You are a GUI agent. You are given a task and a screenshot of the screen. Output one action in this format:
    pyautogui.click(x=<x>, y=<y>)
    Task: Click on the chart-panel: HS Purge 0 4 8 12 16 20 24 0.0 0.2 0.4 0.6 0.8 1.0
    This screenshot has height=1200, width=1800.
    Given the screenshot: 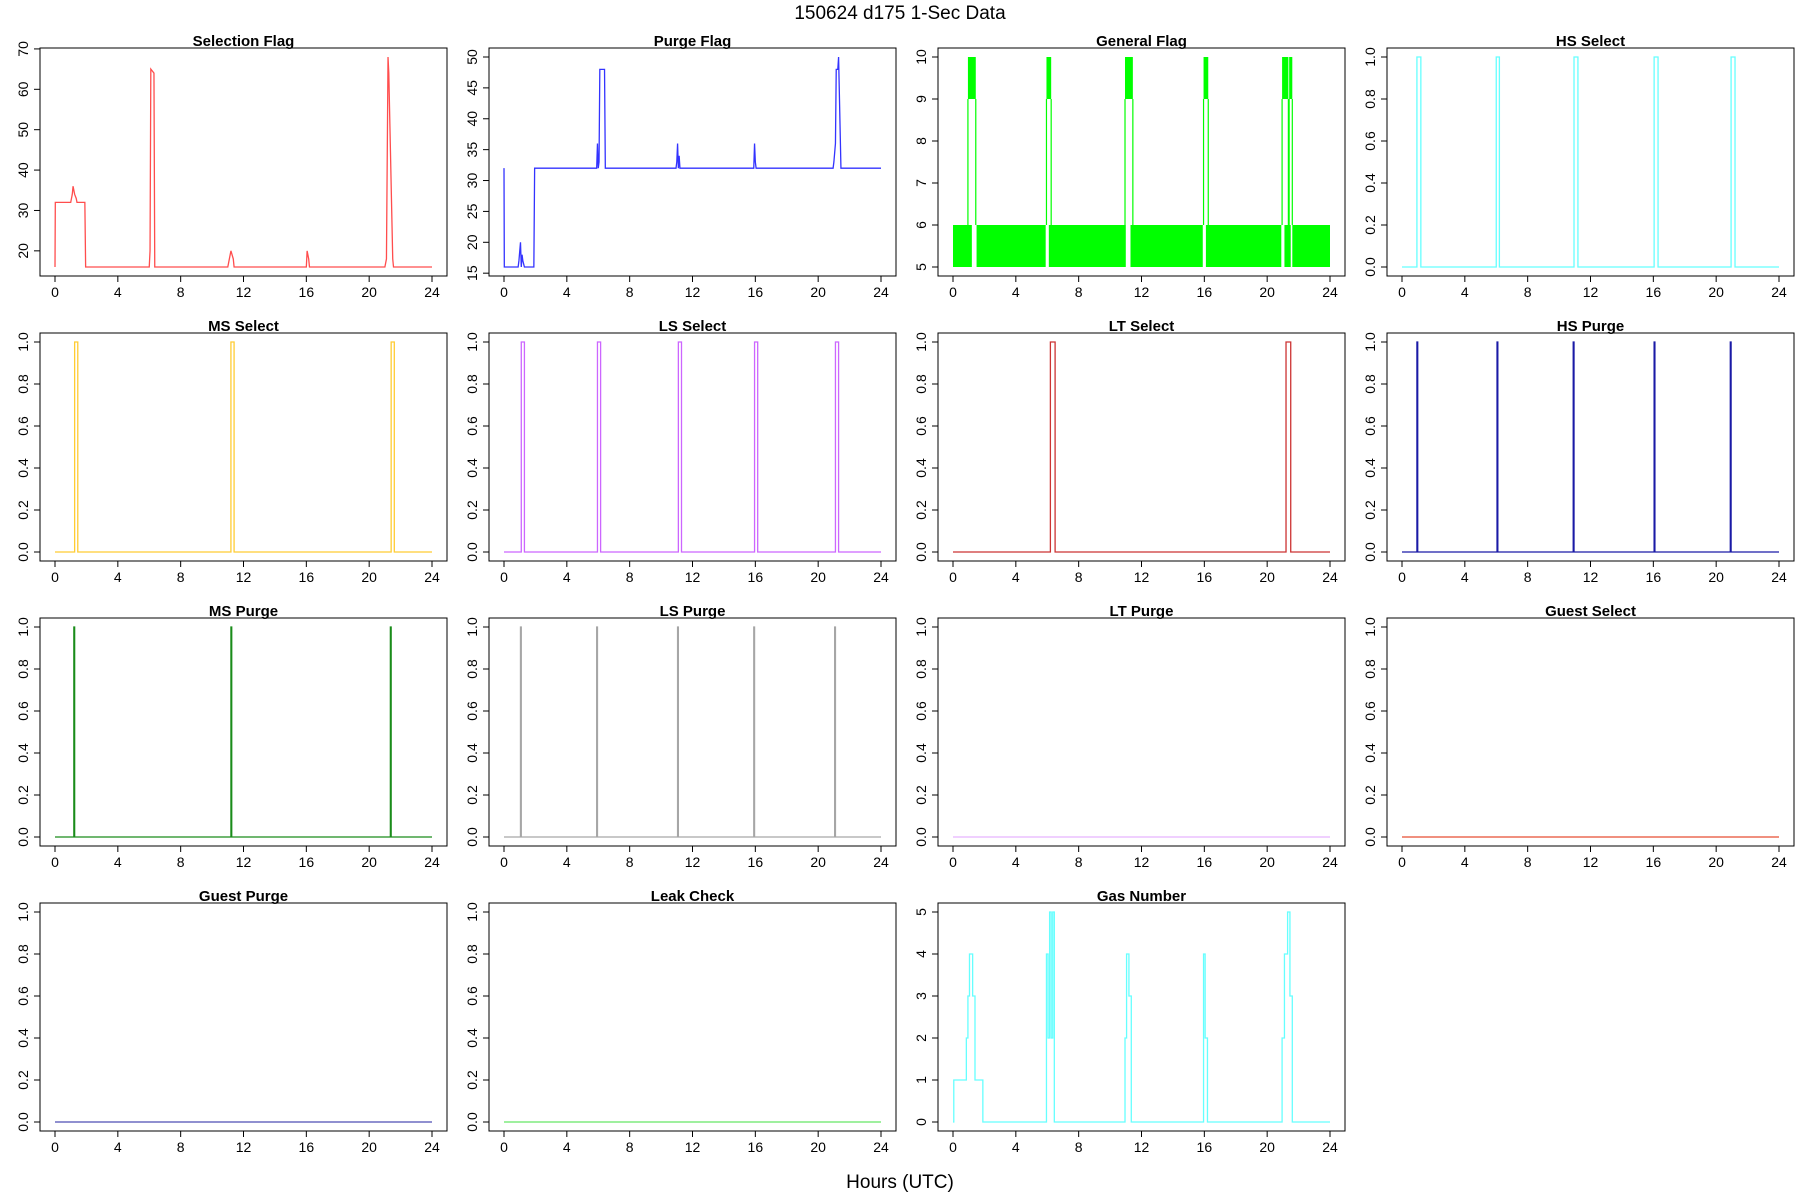 What is the action you would take?
    pyautogui.click(x=1578, y=451)
    